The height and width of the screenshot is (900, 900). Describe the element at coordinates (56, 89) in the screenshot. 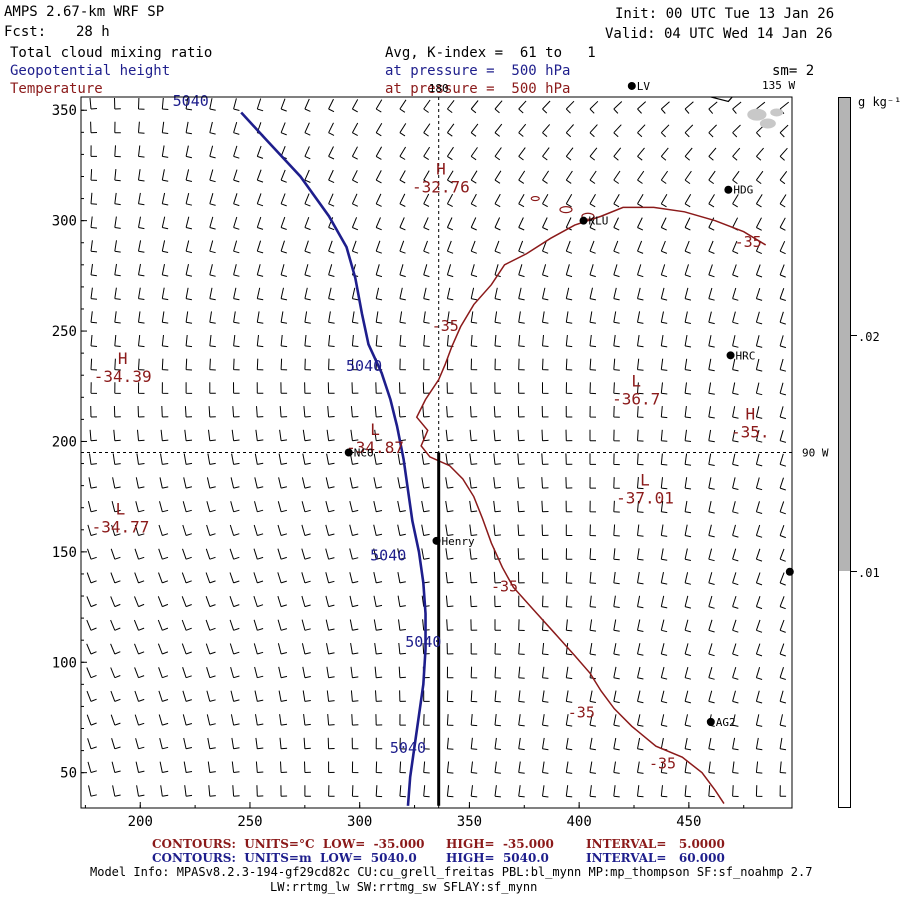

I see `field-temp-title: Temperature` at that location.